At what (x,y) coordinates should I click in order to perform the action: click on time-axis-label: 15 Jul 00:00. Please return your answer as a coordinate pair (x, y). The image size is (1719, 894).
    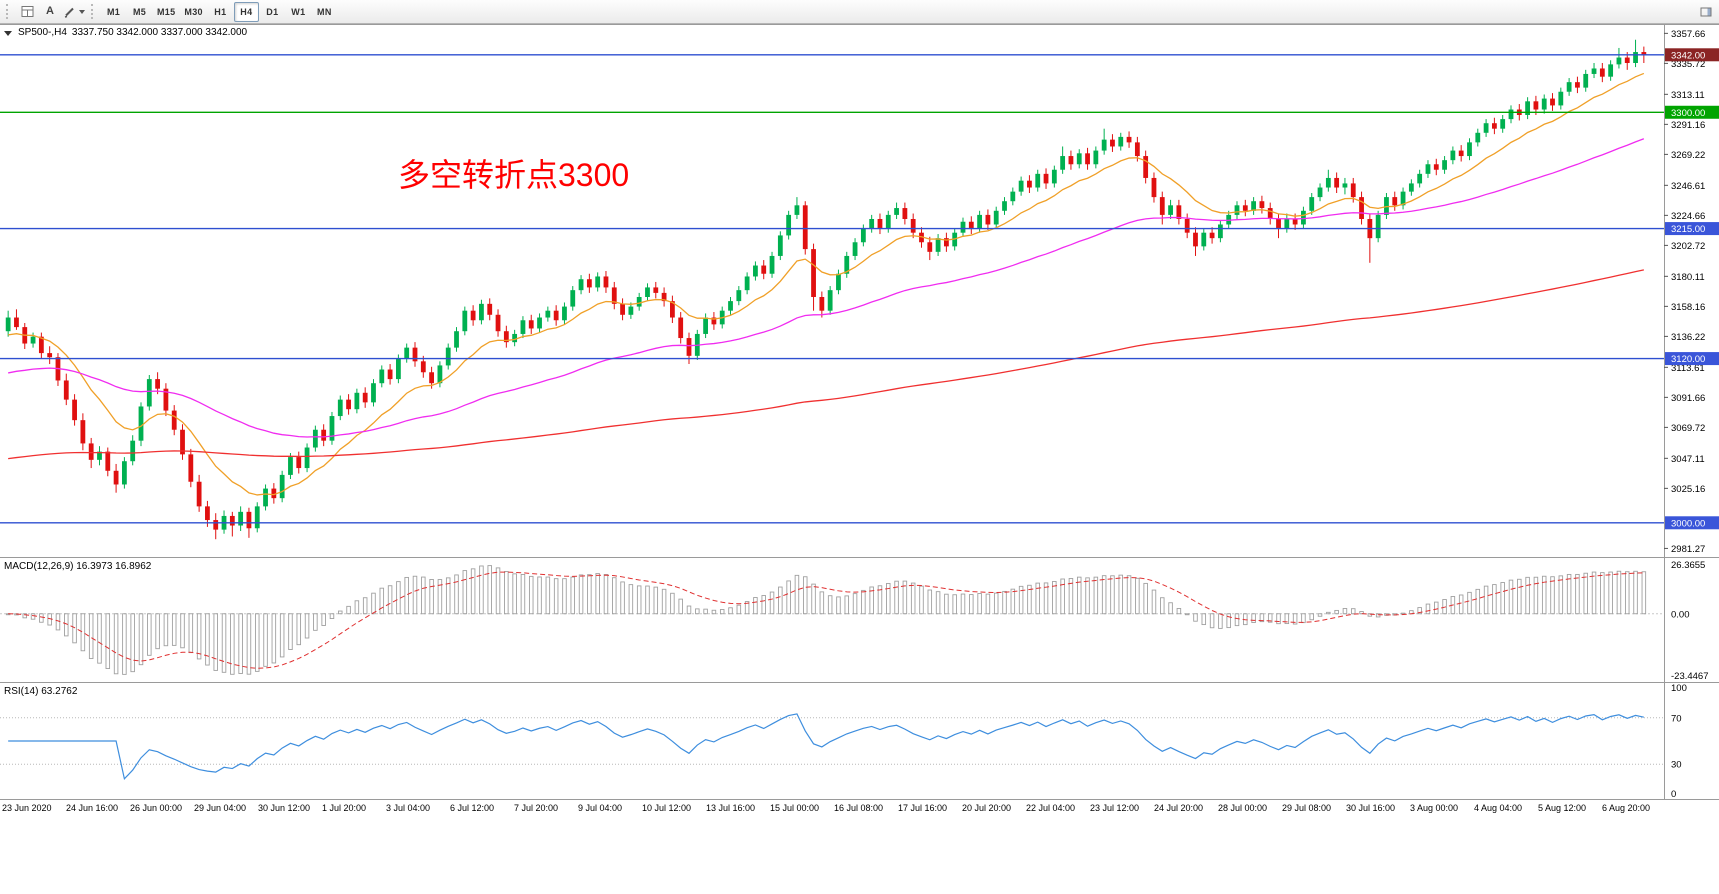
    Looking at the image, I should click on (794, 808).